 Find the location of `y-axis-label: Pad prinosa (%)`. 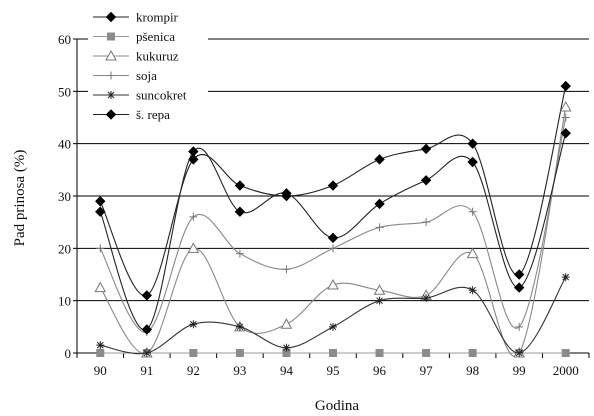

y-axis-label: Pad prinosa (%) is located at coordinates (20, 198).